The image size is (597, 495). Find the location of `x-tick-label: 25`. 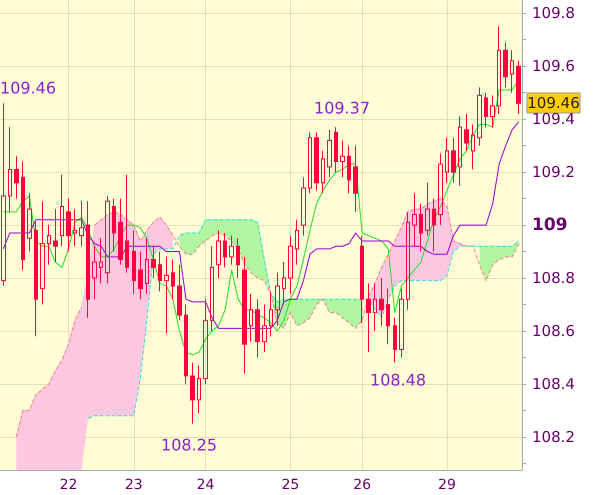

x-tick-label: 25 is located at coordinates (290, 485).